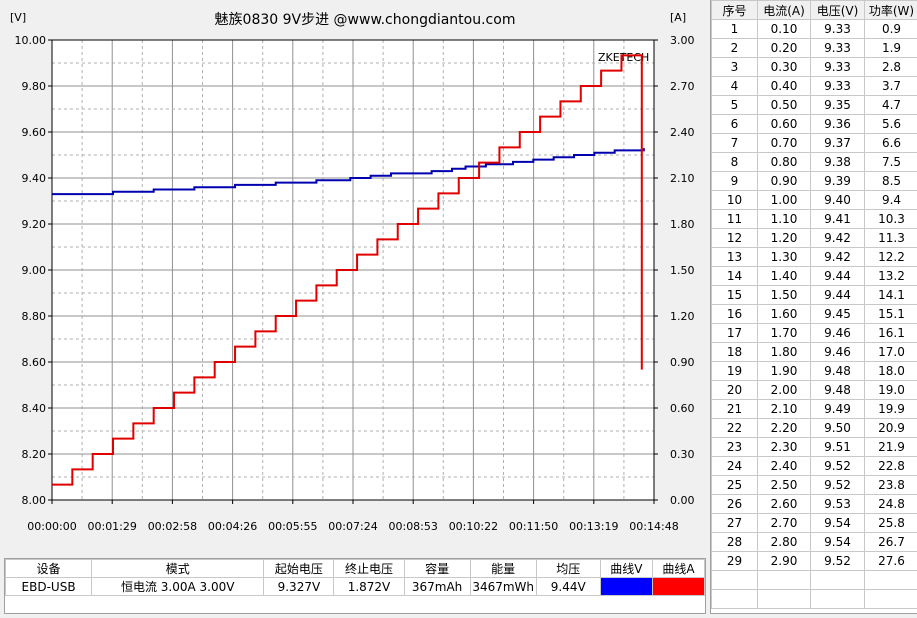  Describe the element at coordinates (734, 143) in the screenshot. I see `cell-index: 7` at that location.